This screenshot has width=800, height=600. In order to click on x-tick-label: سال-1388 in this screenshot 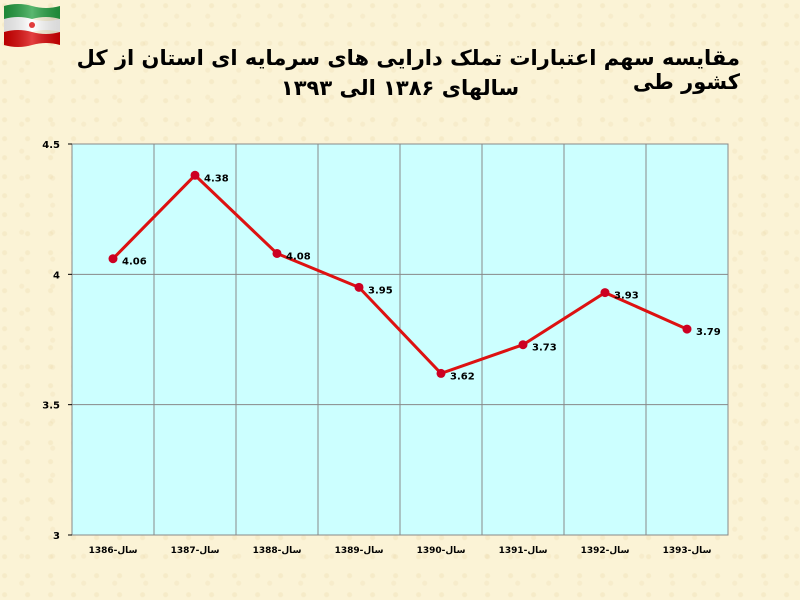, I will do `click(277, 551)`.